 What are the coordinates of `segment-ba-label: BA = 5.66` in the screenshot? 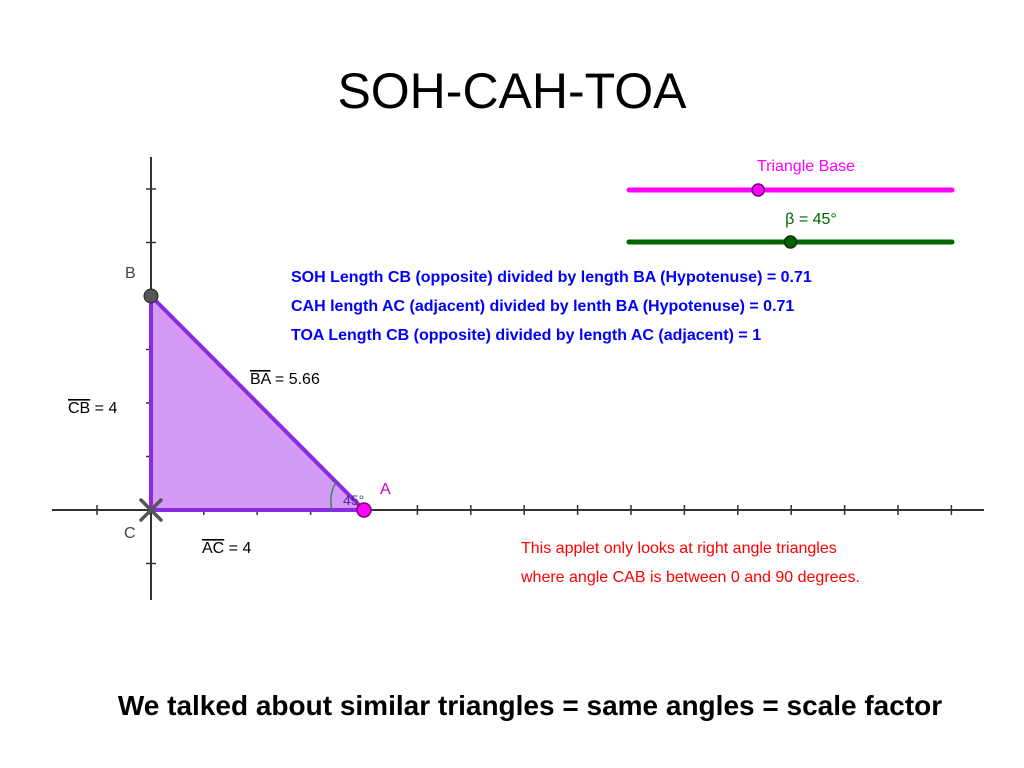 It's located at (285, 379).